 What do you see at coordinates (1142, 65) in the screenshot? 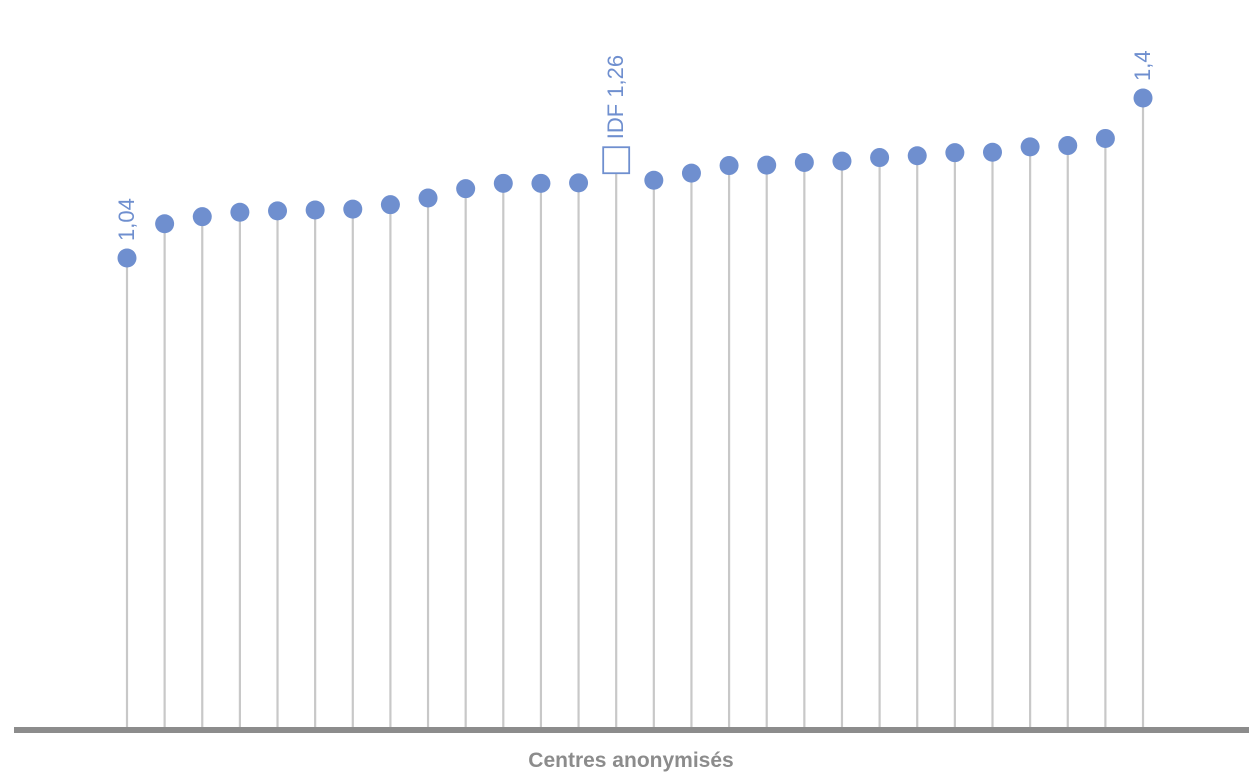
I see `value-label-28: 1,4` at bounding box center [1142, 65].